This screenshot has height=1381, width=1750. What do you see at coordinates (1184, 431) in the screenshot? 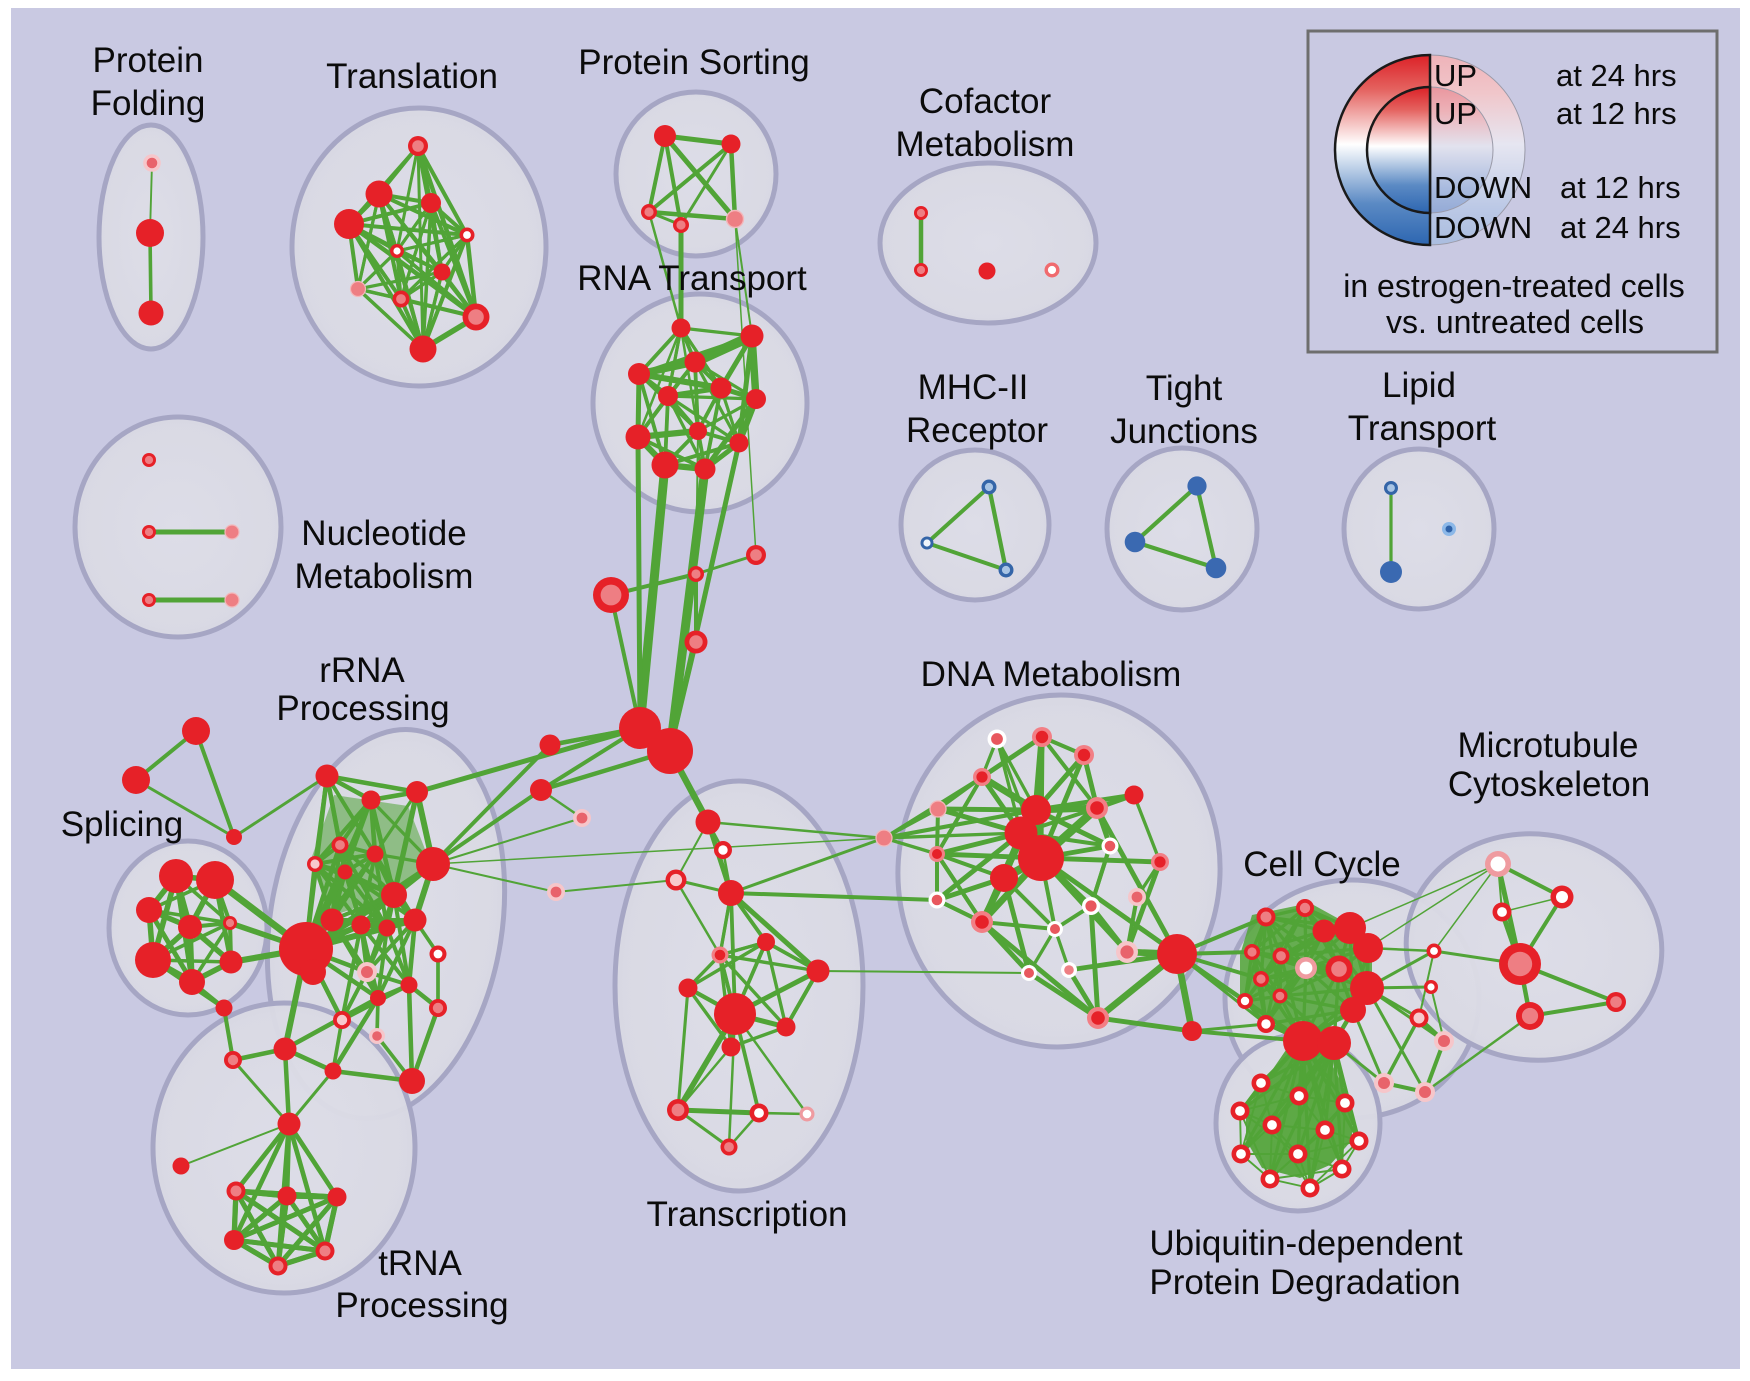
I see `svg-text: Junctions` at bounding box center [1184, 431].